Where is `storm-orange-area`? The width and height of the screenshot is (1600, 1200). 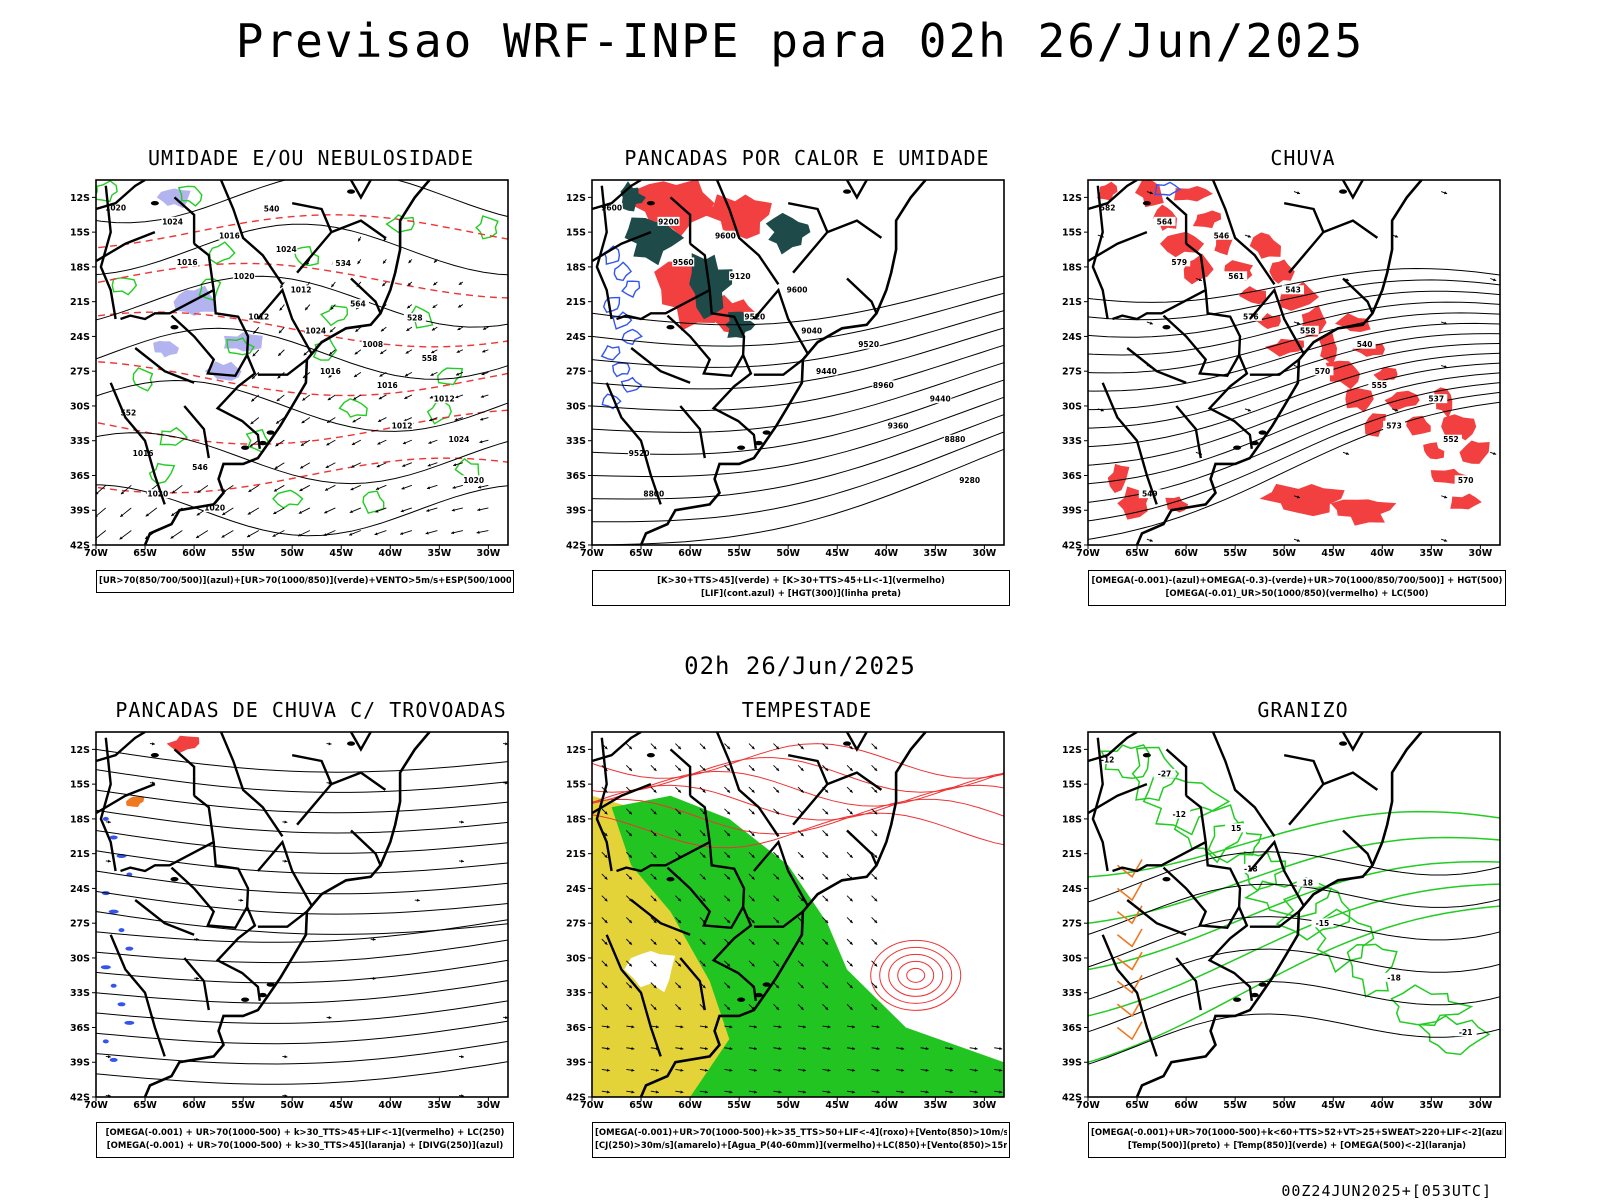 storm-orange-area is located at coordinates (135, 801).